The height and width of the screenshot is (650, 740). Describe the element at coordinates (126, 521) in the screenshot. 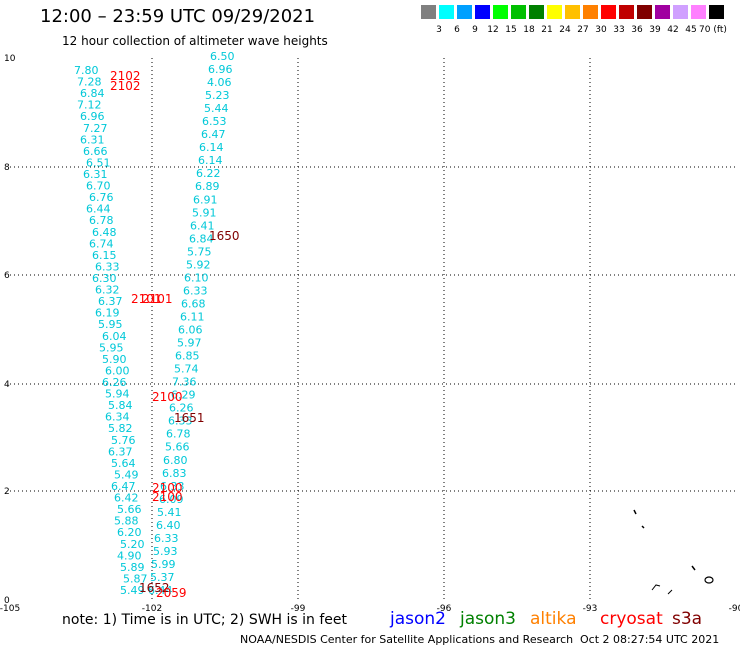

I see `swh-value-label: 5.88` at that location.